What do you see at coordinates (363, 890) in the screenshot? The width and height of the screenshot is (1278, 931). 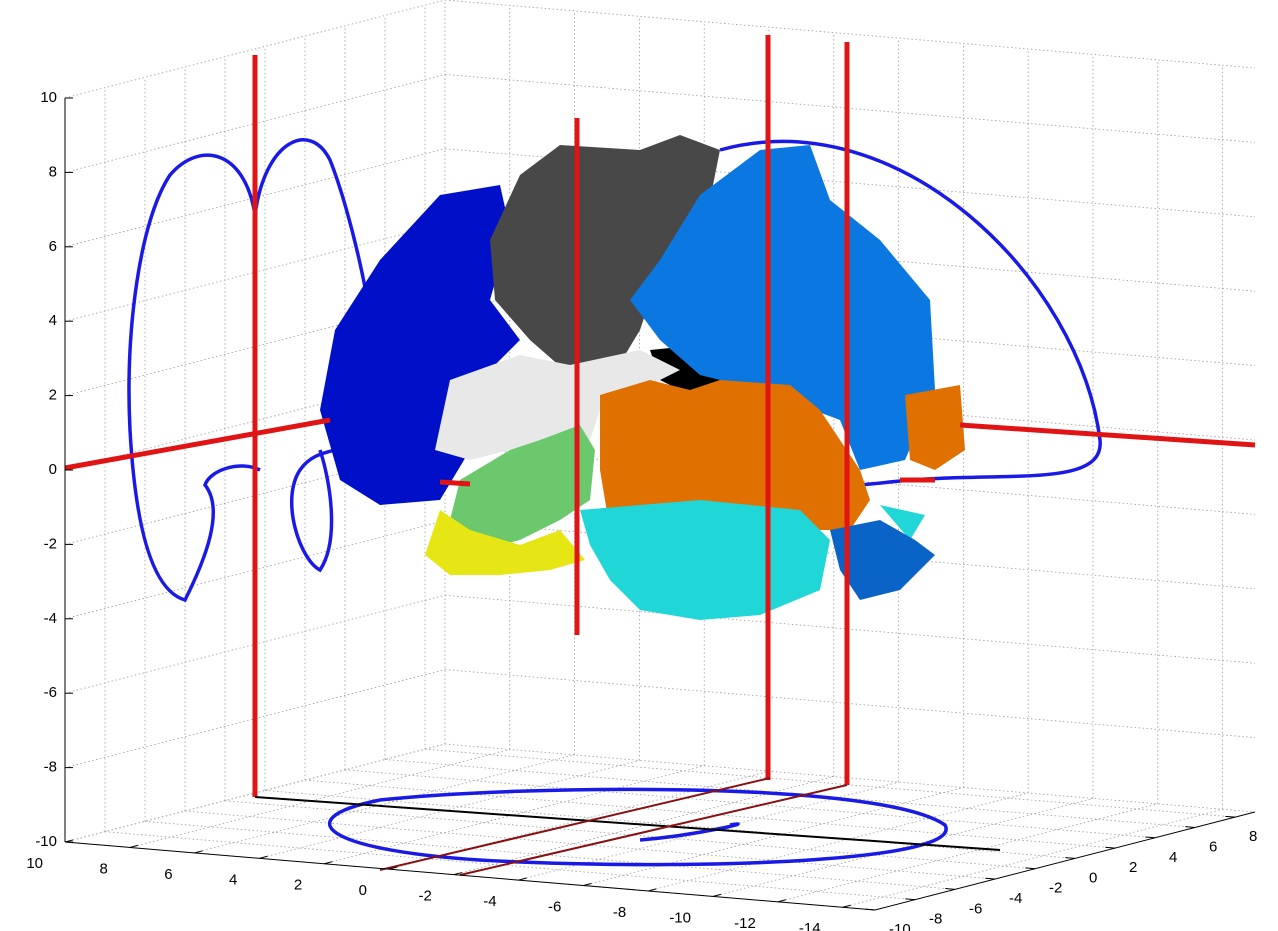 I see `x-tick-label: 0` at bounding box center [363, 890].